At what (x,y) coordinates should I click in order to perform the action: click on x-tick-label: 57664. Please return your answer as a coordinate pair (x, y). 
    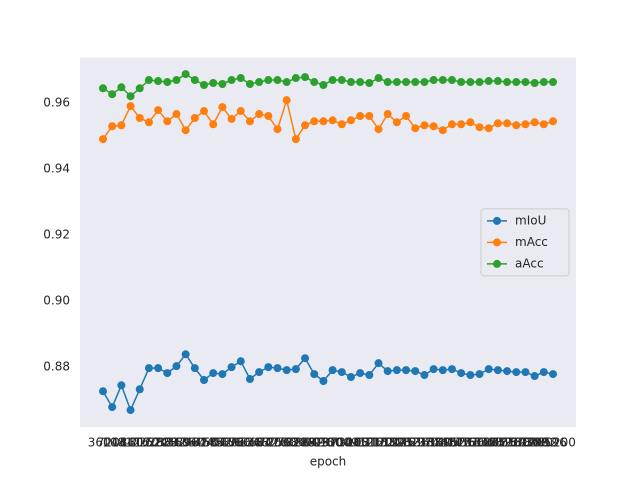
    Looking at the image, I should click on (241, 443).